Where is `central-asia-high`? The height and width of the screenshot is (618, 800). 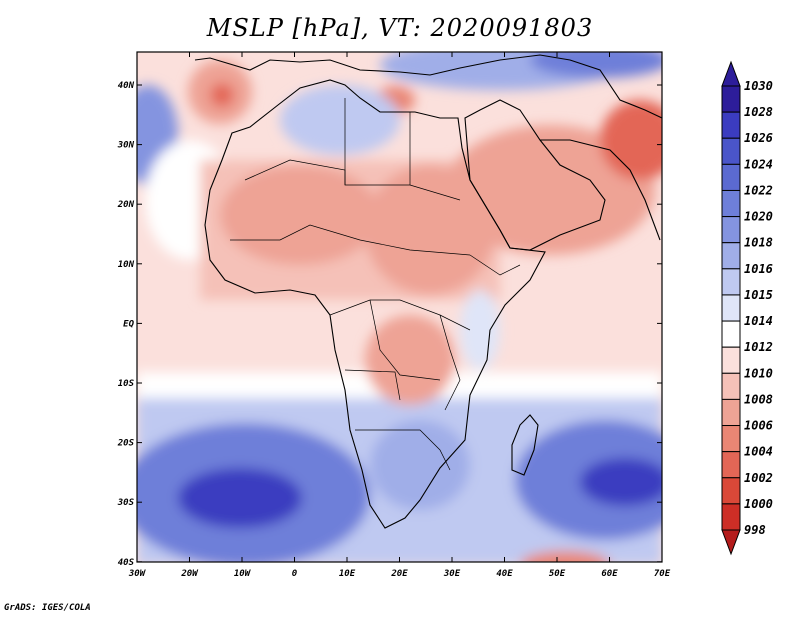
central-asia-high is located at coordinates (596, 65).